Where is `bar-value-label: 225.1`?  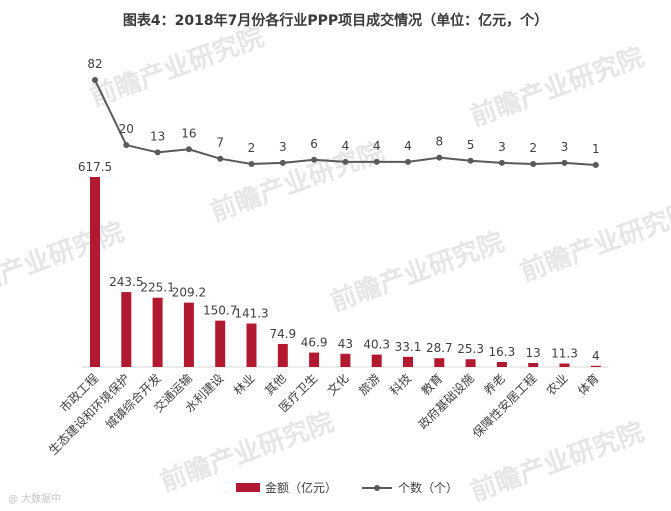 bar-value-label: 225.1 is located at coordinates (157, 288).